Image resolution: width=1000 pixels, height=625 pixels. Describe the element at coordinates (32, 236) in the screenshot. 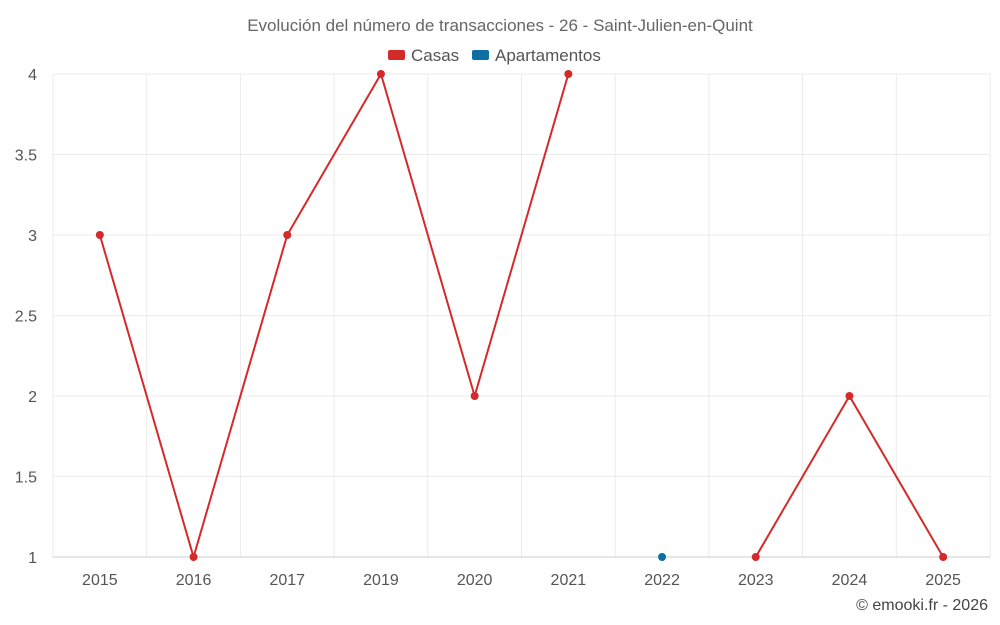

I see `y-tick-label: 3` at that location.